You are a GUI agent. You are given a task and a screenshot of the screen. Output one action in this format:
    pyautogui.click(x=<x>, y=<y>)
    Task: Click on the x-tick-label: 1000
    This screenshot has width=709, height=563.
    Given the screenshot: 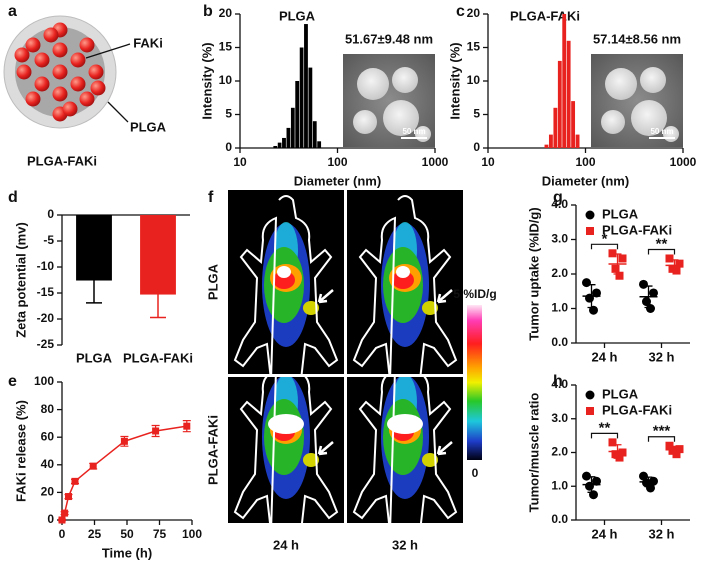 What is the action you would take?
    pyautogui.click(x=683, y=162)
    